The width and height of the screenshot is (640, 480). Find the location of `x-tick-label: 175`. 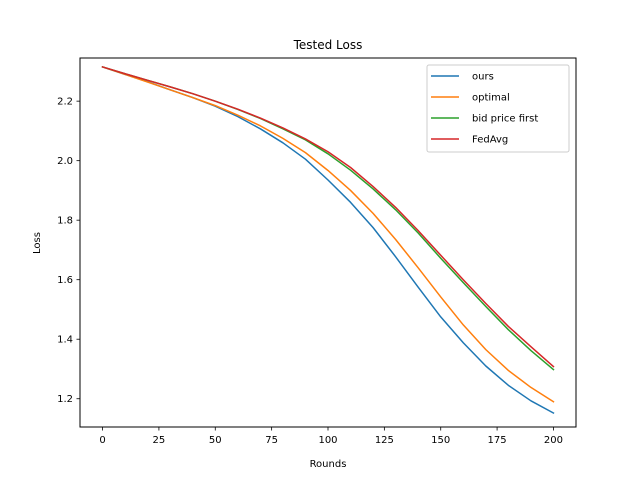

x-tick-label: 175 is located at coordinates (497, 440).